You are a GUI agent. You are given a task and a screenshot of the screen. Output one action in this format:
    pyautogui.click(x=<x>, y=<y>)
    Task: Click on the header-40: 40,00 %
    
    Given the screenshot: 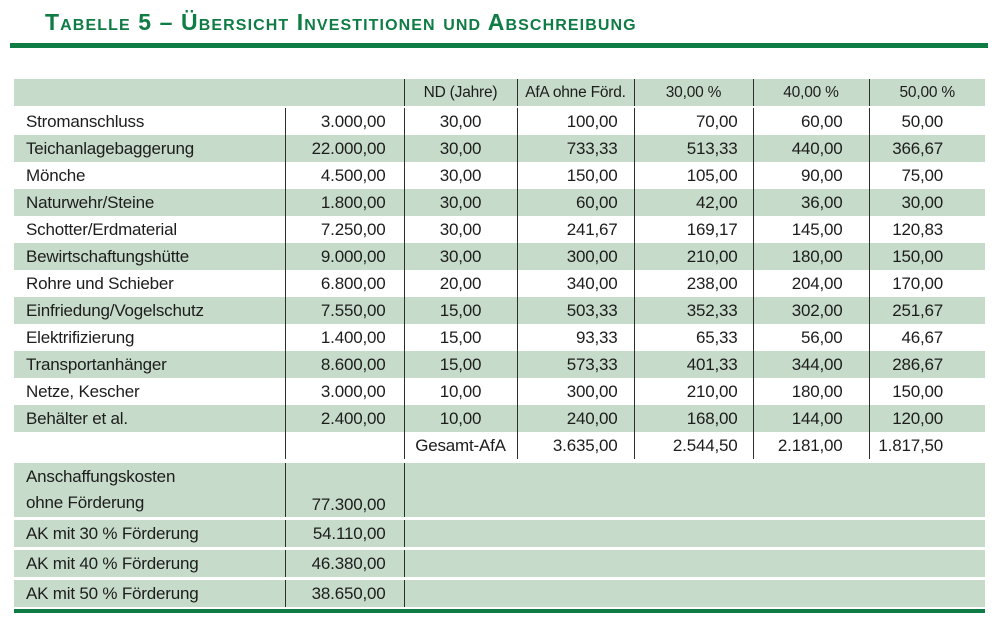 What is the action you would take?
    pyautogui.click(x=811, y=93)
    